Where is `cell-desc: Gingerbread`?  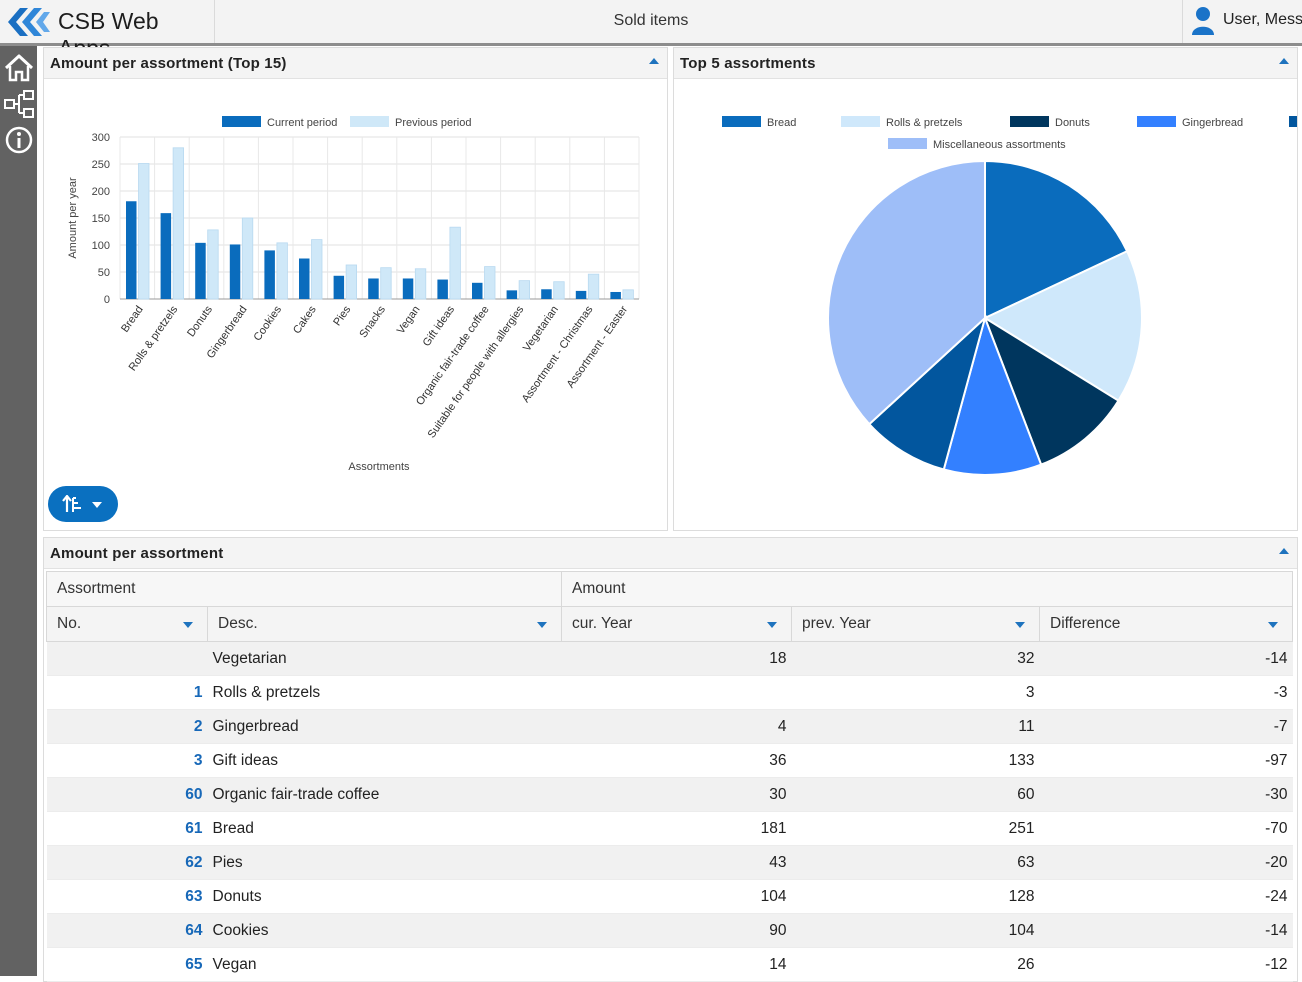 cell-desc: Gingerbread is located at coordinates (384, 726).